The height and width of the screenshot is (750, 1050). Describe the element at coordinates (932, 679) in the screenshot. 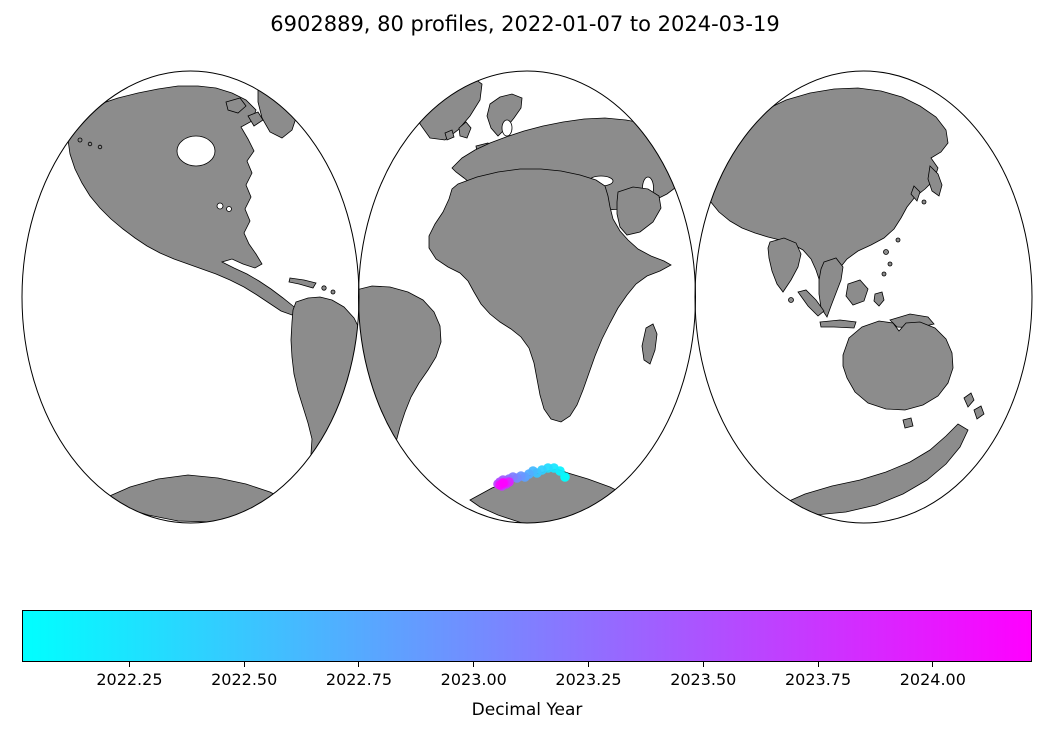

I see `colorbar-tick-label: 2024.00` at that location.